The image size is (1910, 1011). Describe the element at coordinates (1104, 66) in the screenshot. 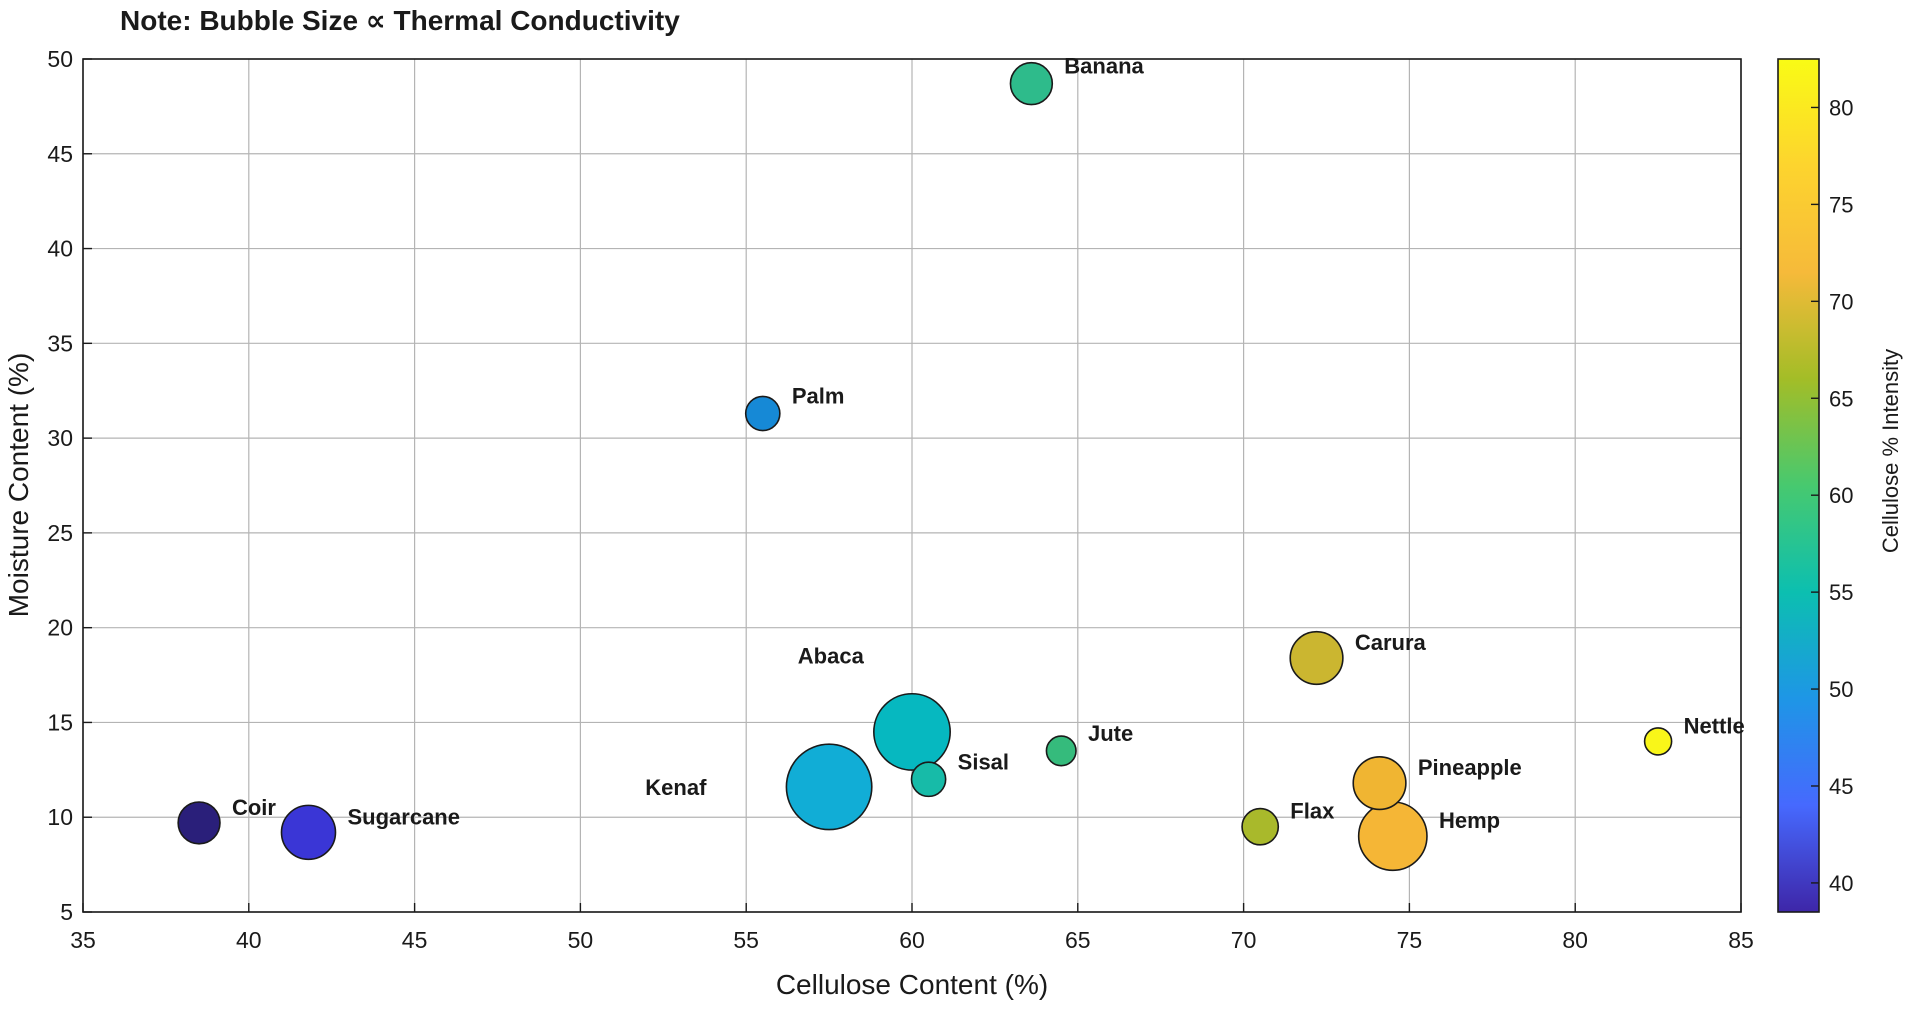

I see `bubble-label-banana: Banana` at that location.